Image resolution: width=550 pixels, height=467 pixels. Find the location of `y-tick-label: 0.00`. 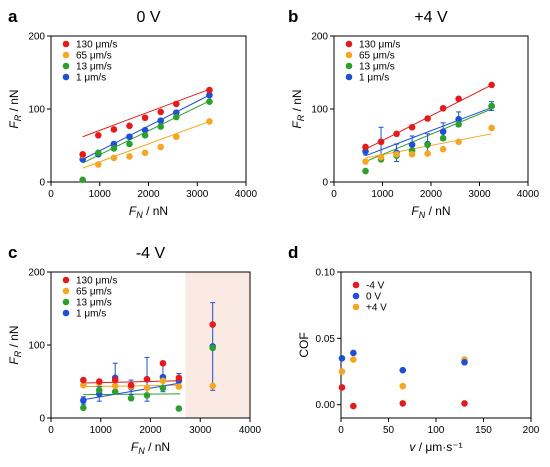

y-tick-label: 0.00 is located at coordinates (326, 405).